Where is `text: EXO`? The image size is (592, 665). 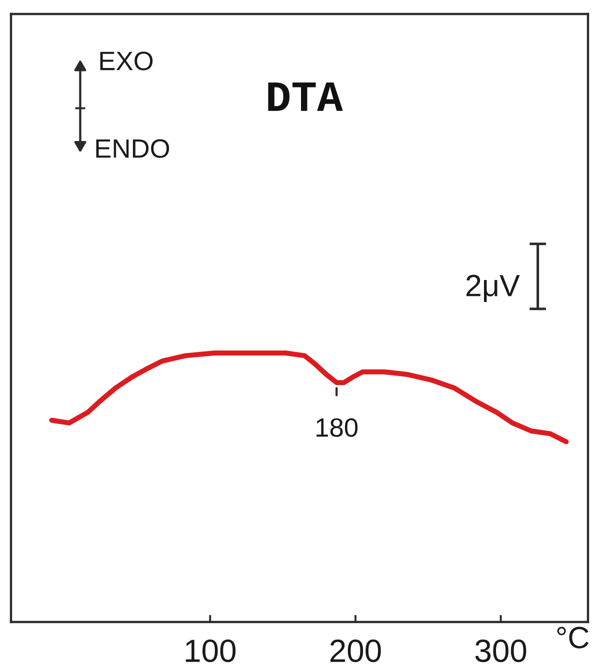 text: EXO is located at coordinates (126, 61).